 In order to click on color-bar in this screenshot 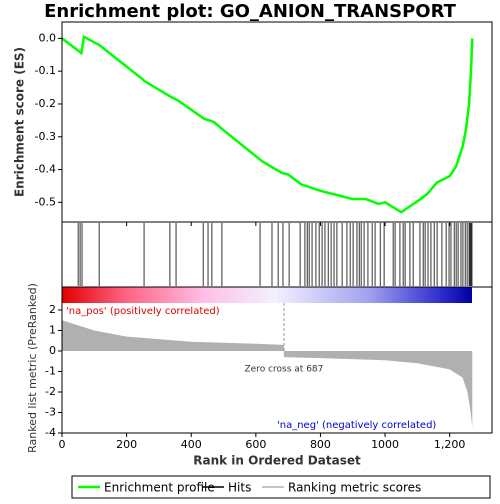, I will do `click(267, 295)`.